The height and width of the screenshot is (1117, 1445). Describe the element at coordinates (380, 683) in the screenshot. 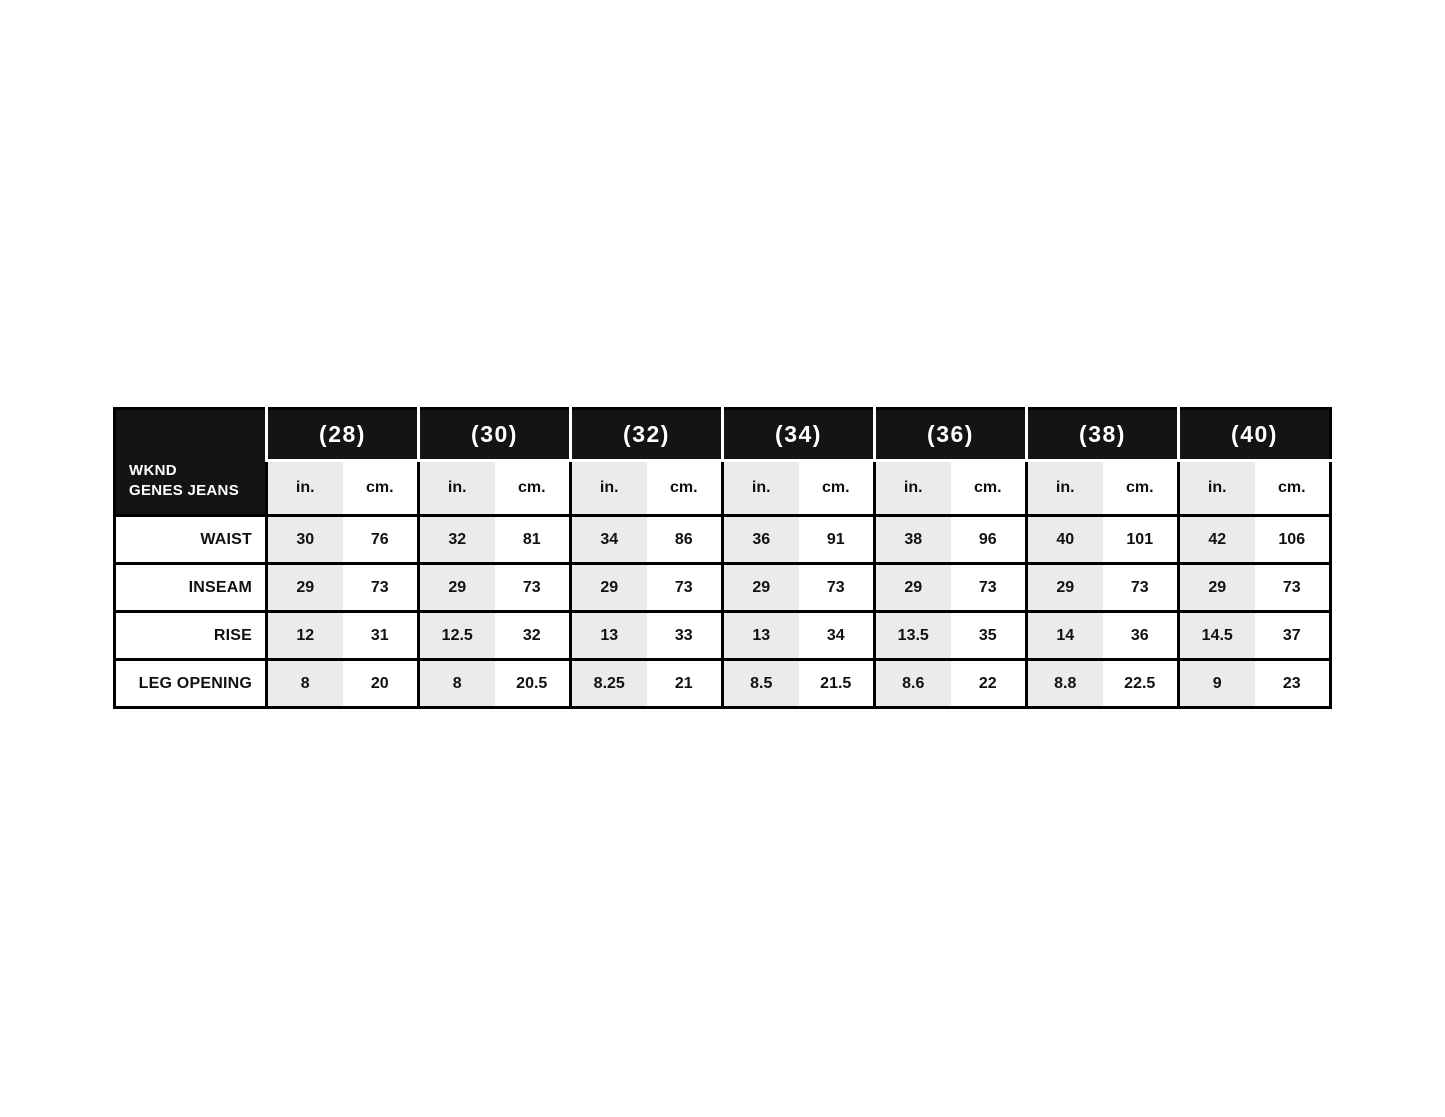

I see `value-cell-cm: 20` at that location.